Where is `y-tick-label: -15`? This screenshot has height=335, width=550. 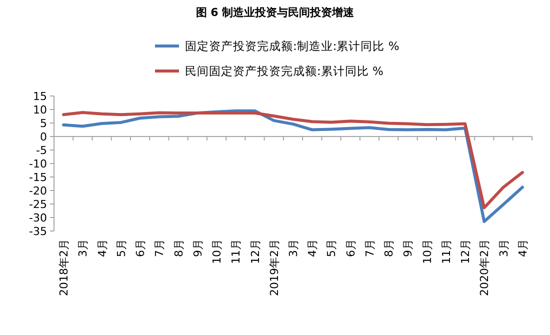
y-tick-label: -15 is located at coordinates (38, 177).